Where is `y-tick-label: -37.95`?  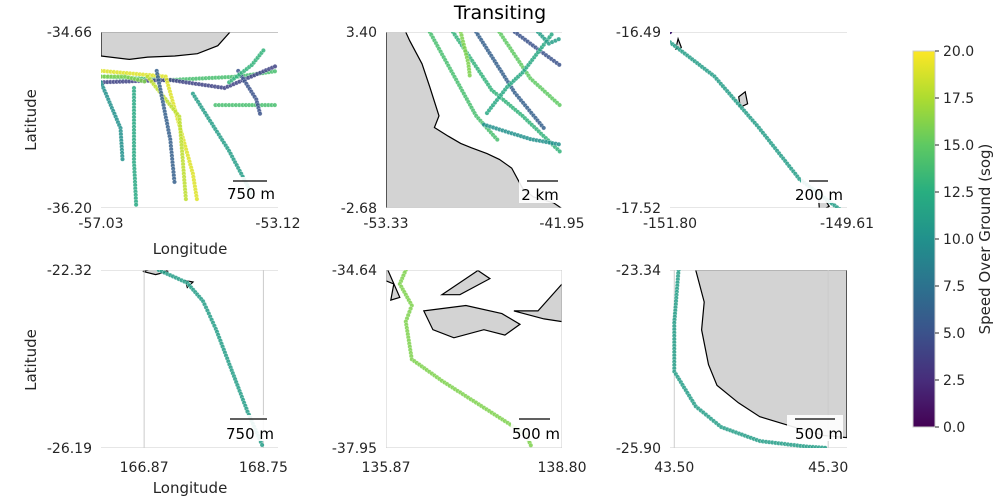 y-tick-label: -37.95 is located at coordinates (354, 449).